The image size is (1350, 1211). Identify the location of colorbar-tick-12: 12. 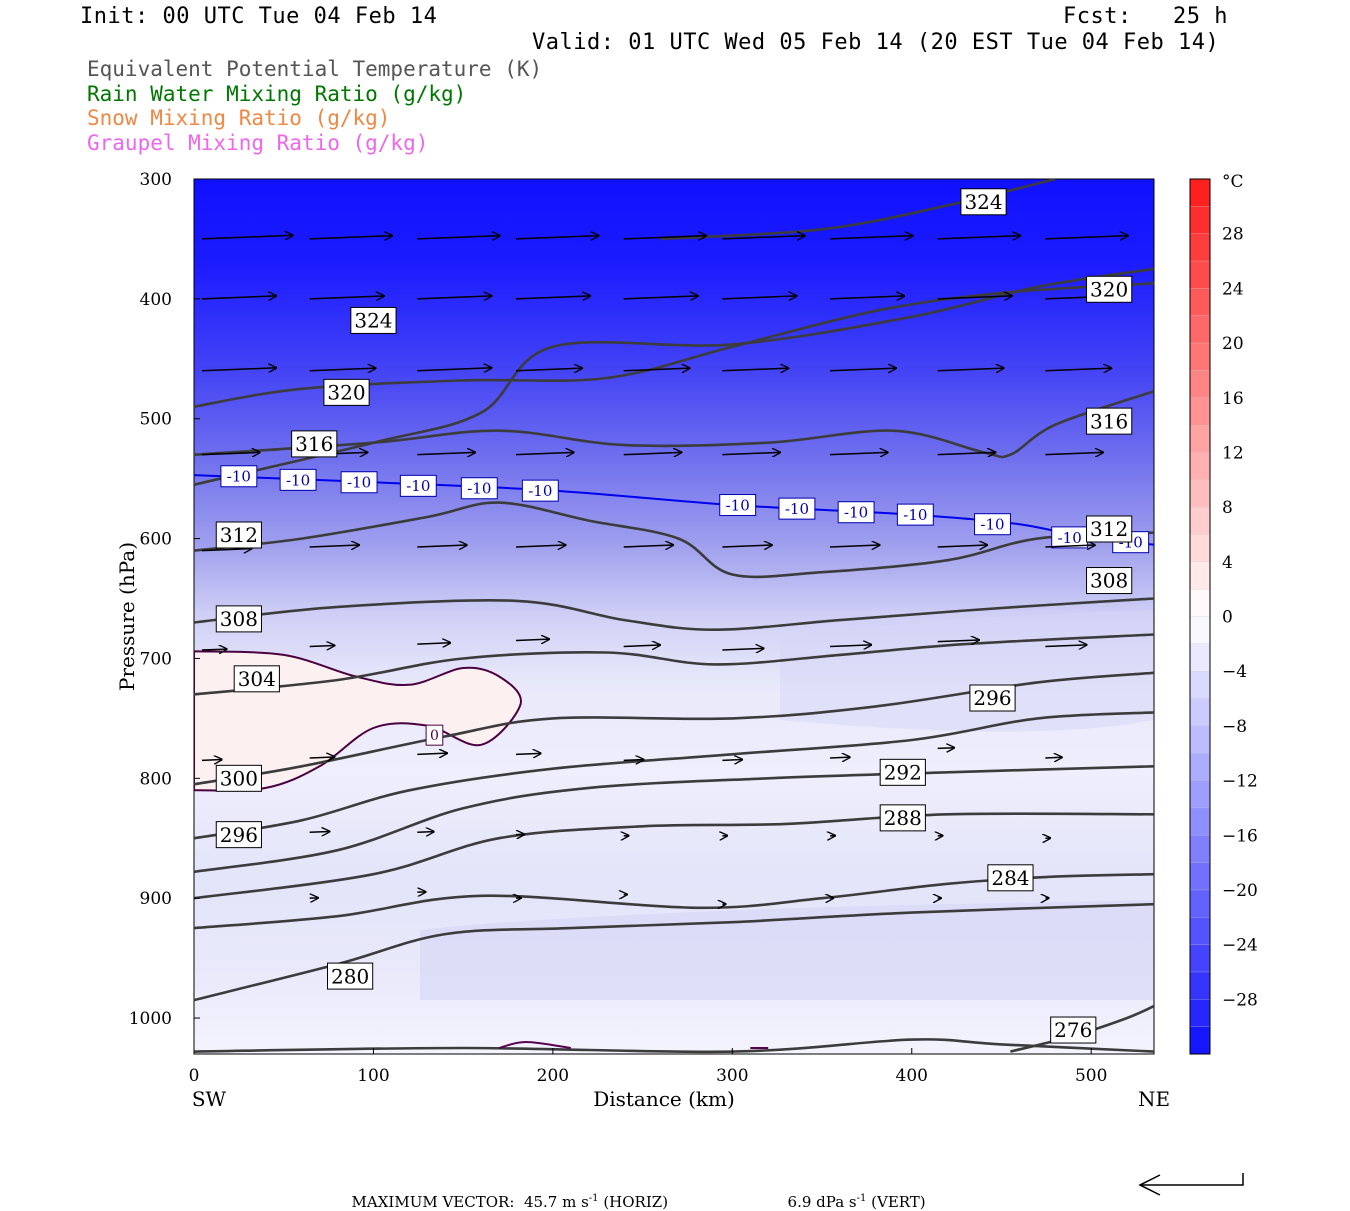
(1233, 453).